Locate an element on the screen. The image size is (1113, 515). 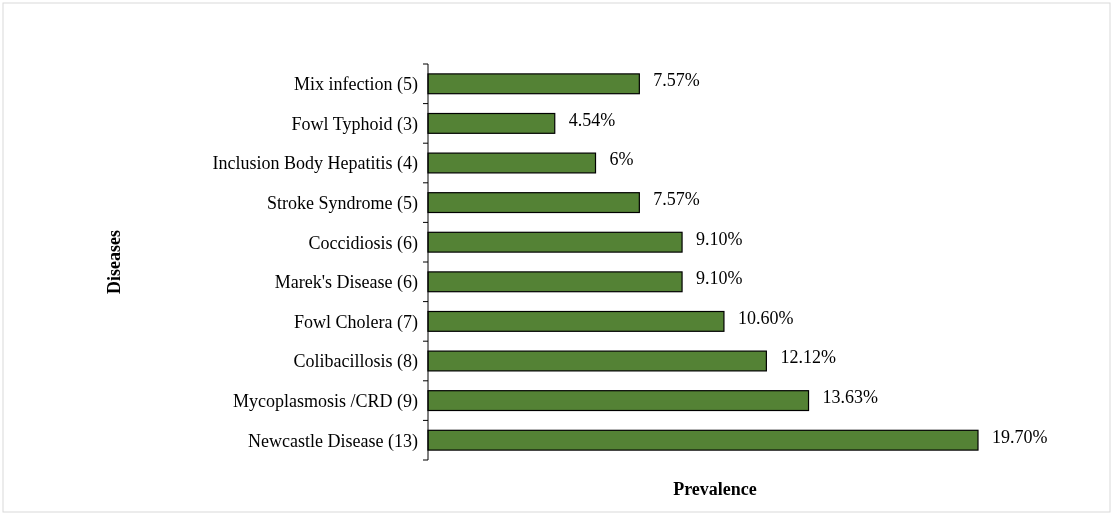
y-tick-label: Fowl Typhoid (3) is located at coordinates (354, 124).